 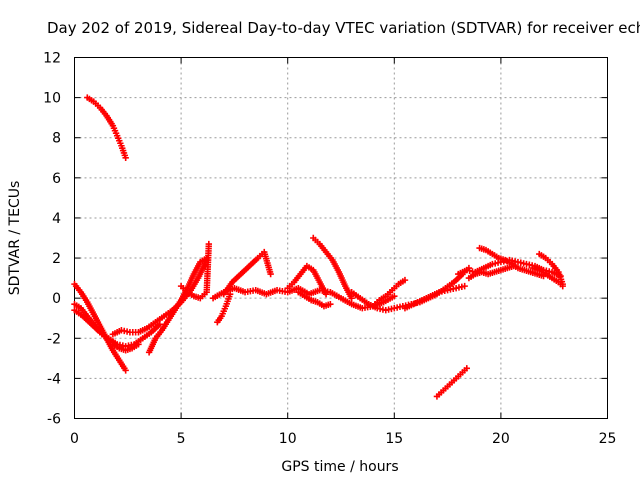 What do you see at coordinates (52, 99) in the screenshot?
I see `y-tick-label: 10` at bounding box center [52, 99].